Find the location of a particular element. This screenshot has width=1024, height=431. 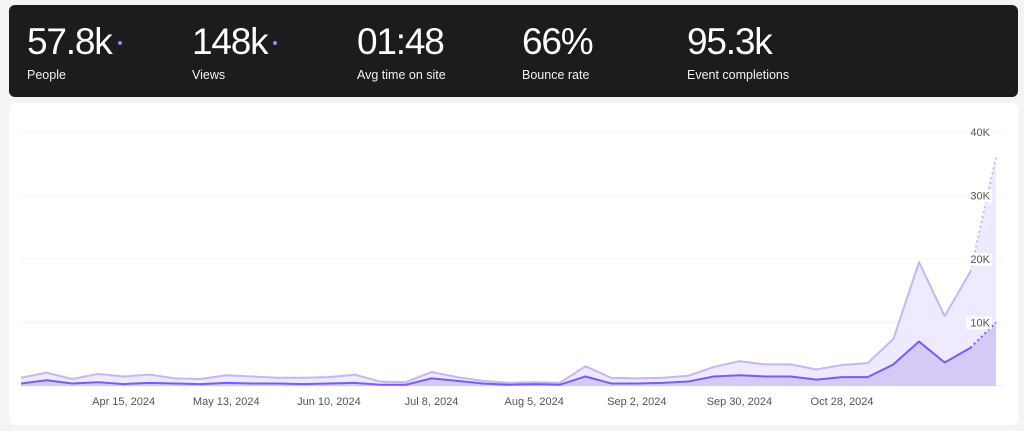

stat-avg-time: 01:48 Avg time on site is located at coordinates (401, 51).